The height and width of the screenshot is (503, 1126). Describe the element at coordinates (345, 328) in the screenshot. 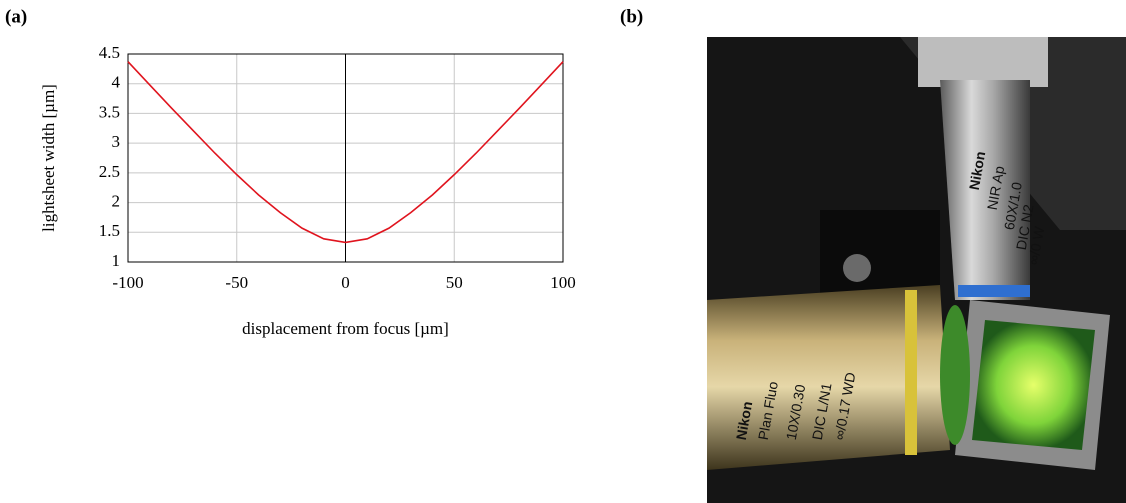

I see `x-axis-label: displacement from focus [µm]` at that location.